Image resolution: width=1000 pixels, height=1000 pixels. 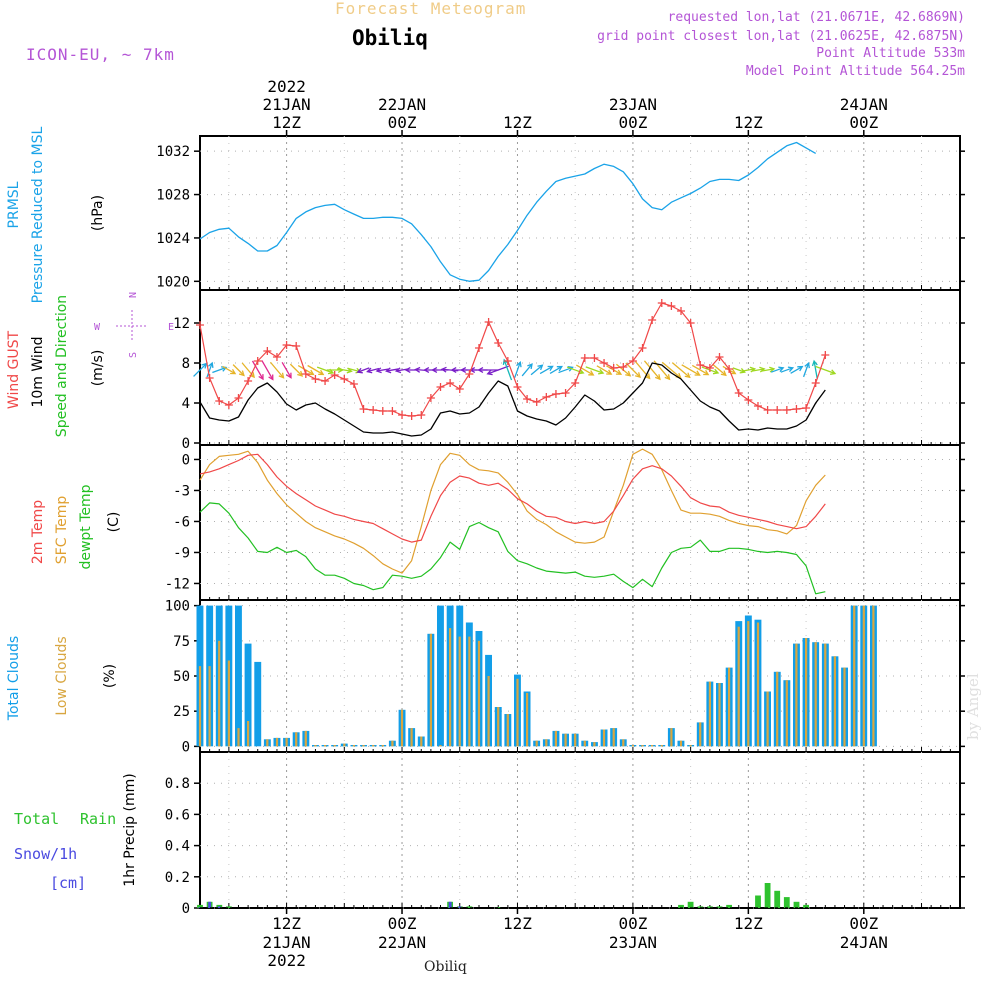 What do you see at coordinates (580, 830) in the screenshot?
I see `precip-frame` at bounding box center [580, 830].